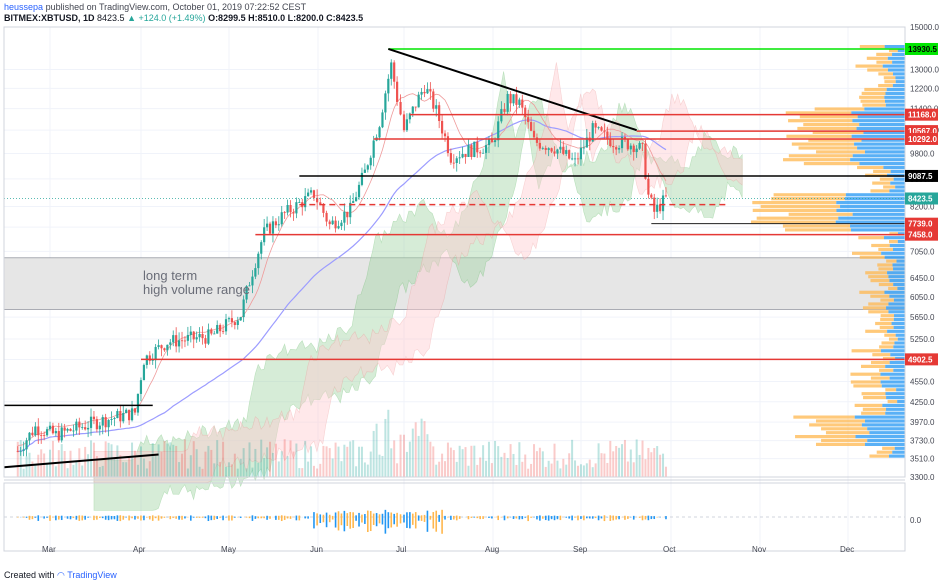 This screenshot has width=943, height=585. What do you see at coordinates (24, 7) in the screenshot?
I see `publisher-name: heussepa` at bounding box center [24, 7].